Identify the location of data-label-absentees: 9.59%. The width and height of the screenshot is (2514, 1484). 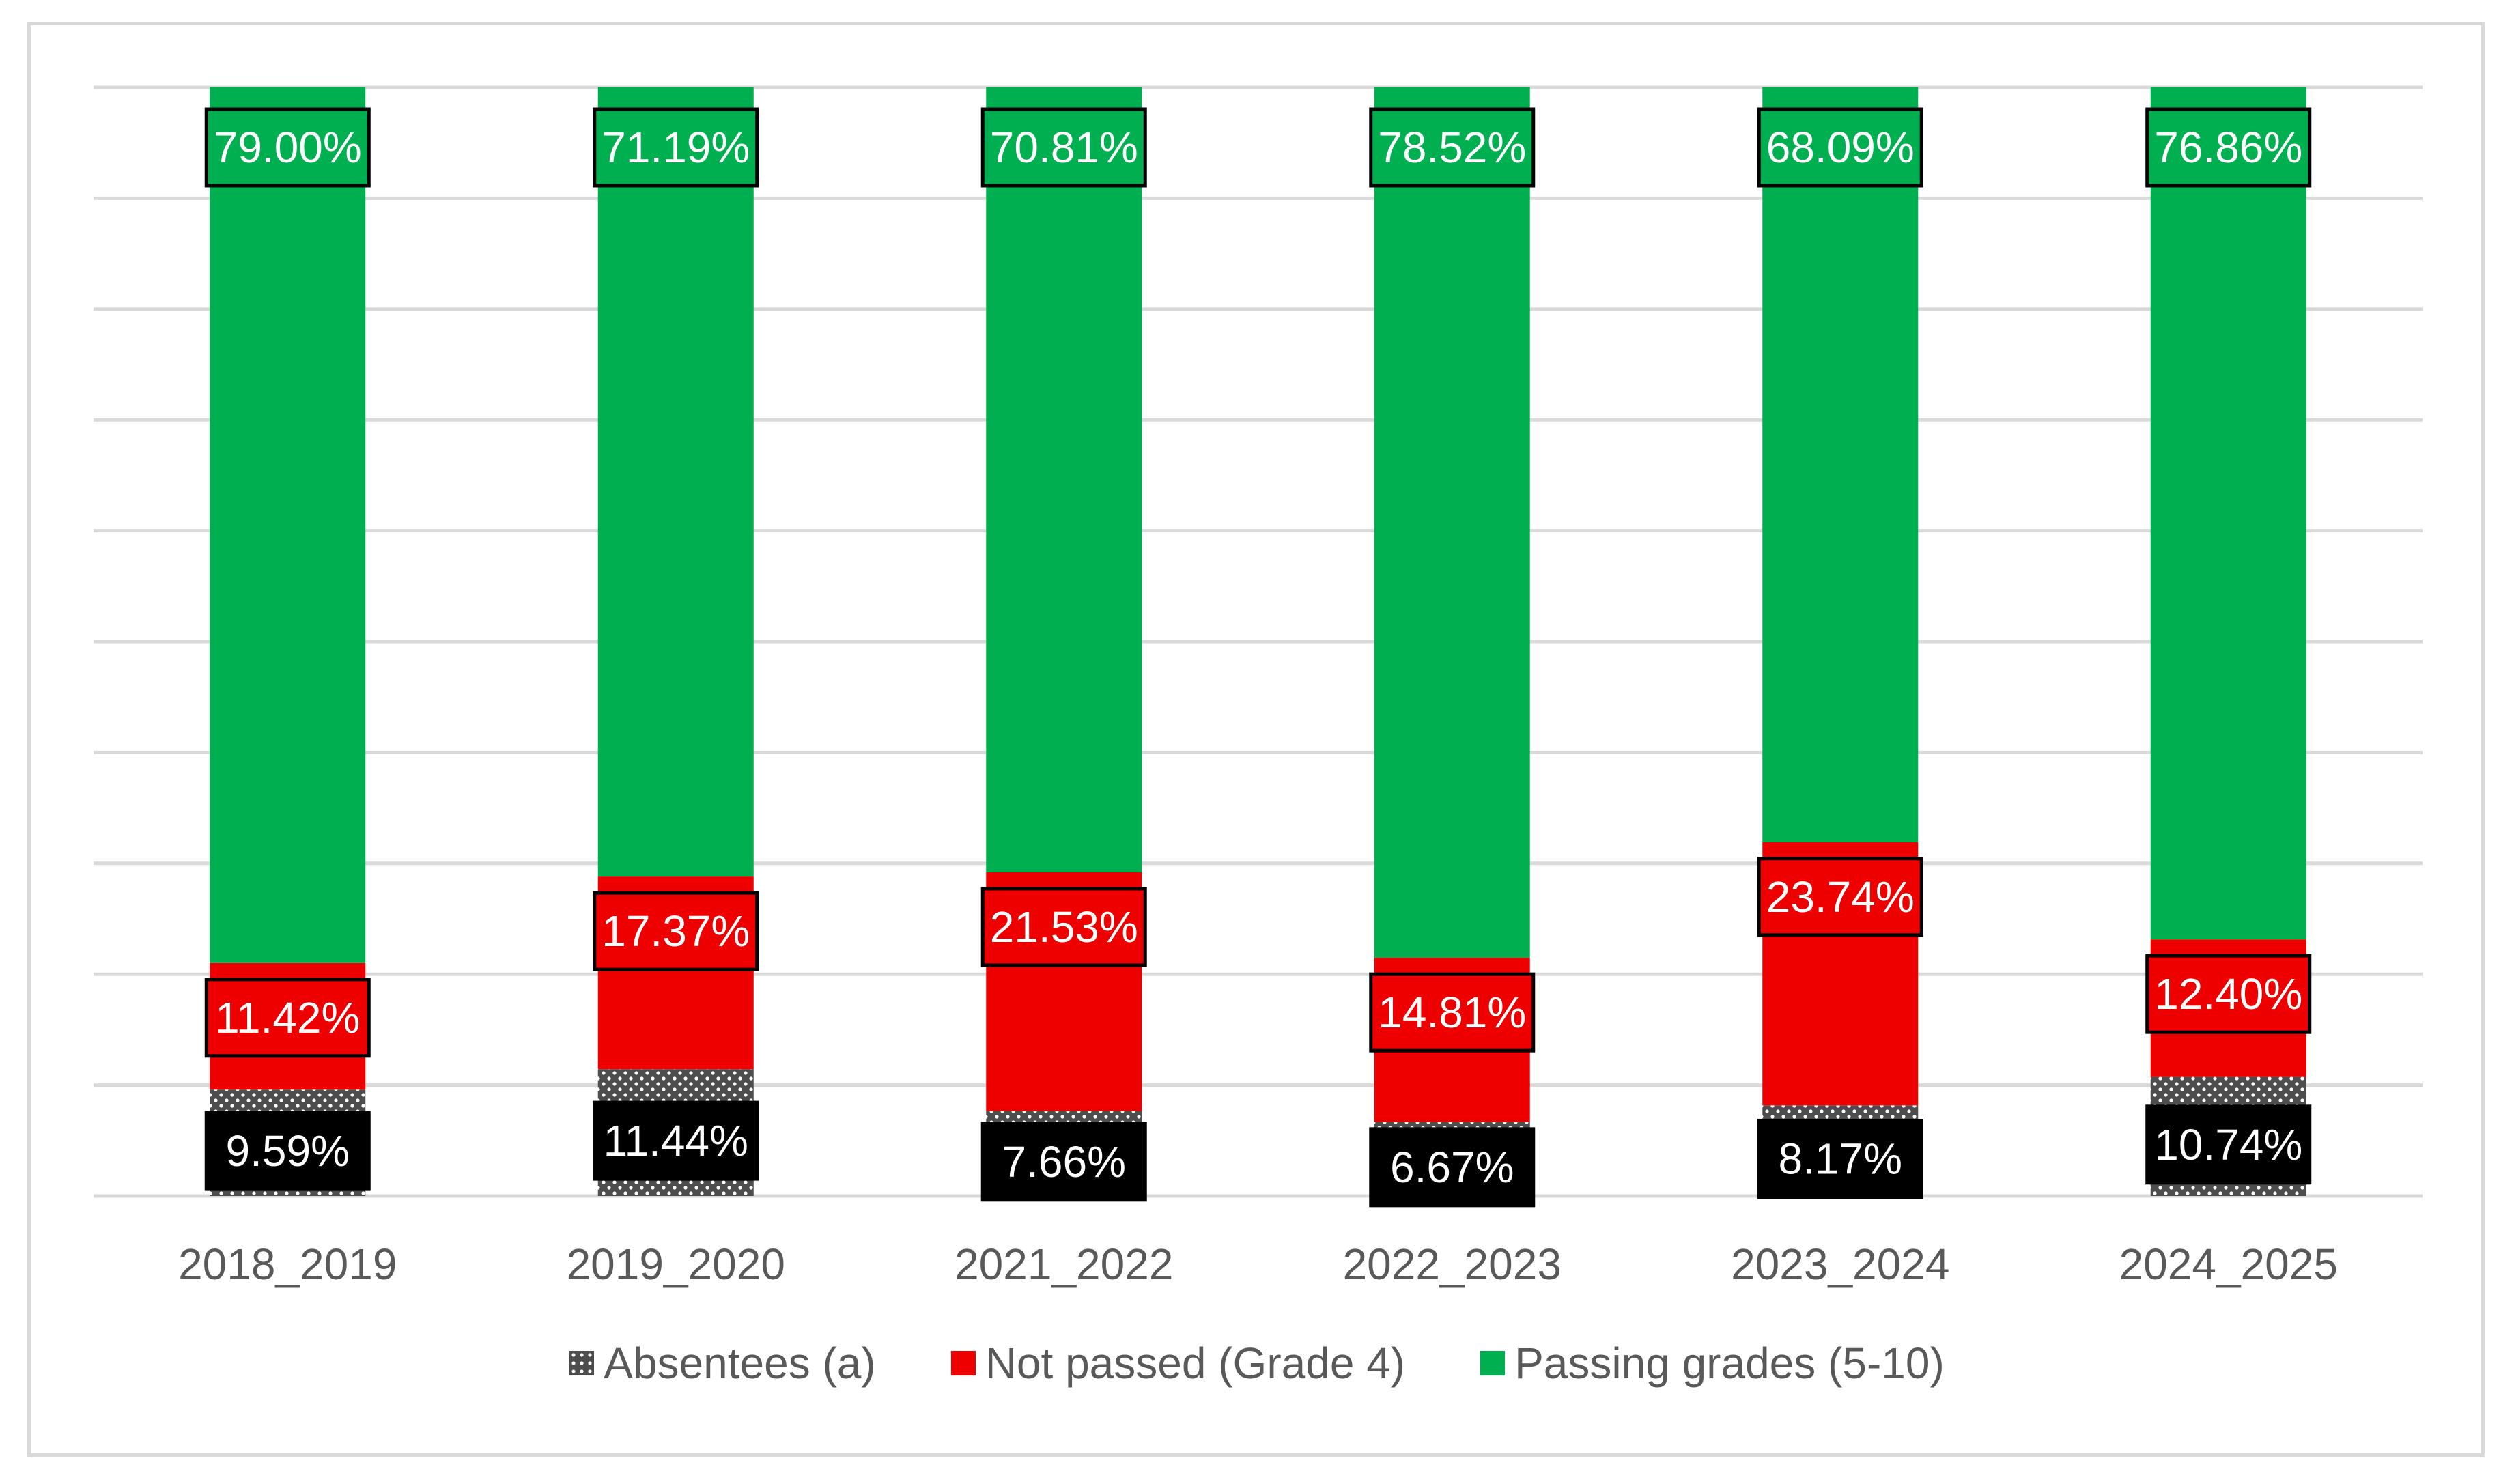
(288, 1150).